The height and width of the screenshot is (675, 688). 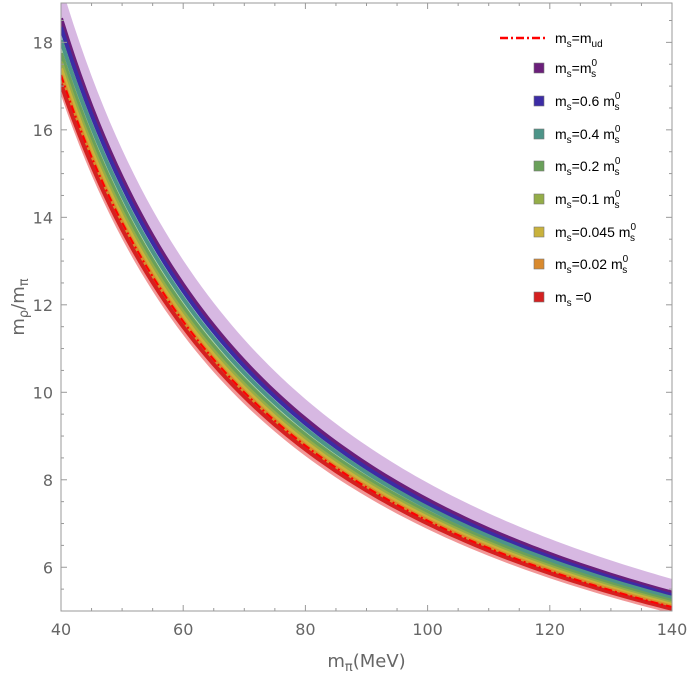 What do you see at coordinates (579, 40) in the screenshot?
I see `legend-label-ms-mud: ms=mud` at bounding box center [579, 40].